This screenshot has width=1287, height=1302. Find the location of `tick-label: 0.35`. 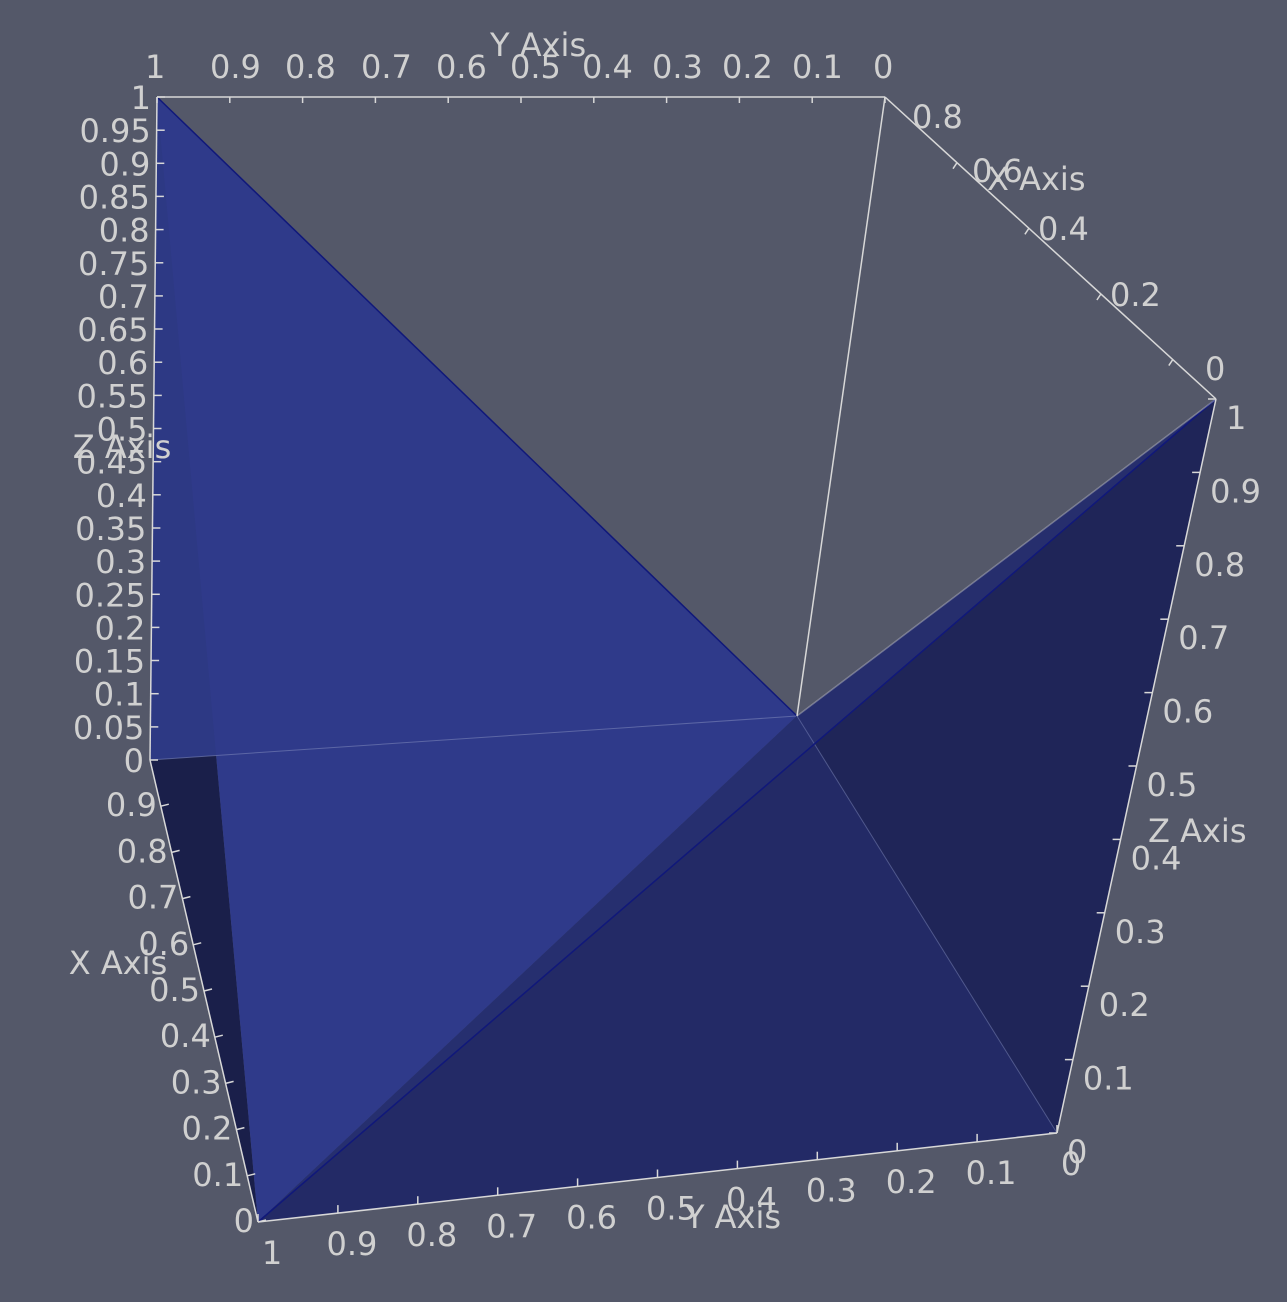

tick-label: 0.35 is located at coordinates (110, 529).